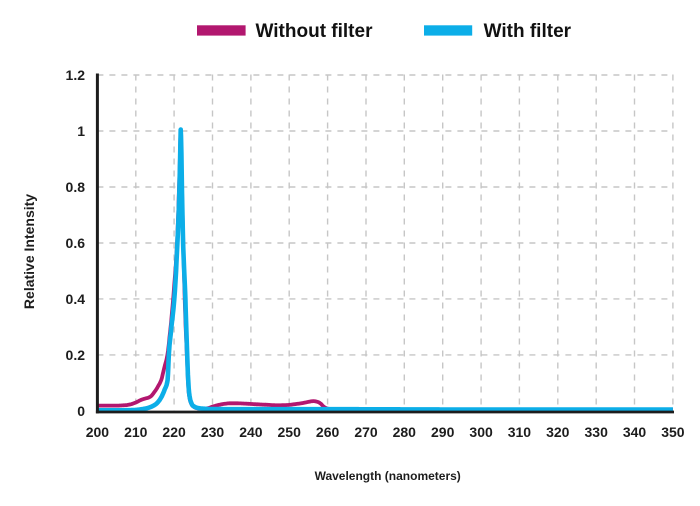 This screenshot has width=700, height=506. Describe the element at coordinates (315, 31) in the screenshot. I see `svg-text: Without filter` at that location.